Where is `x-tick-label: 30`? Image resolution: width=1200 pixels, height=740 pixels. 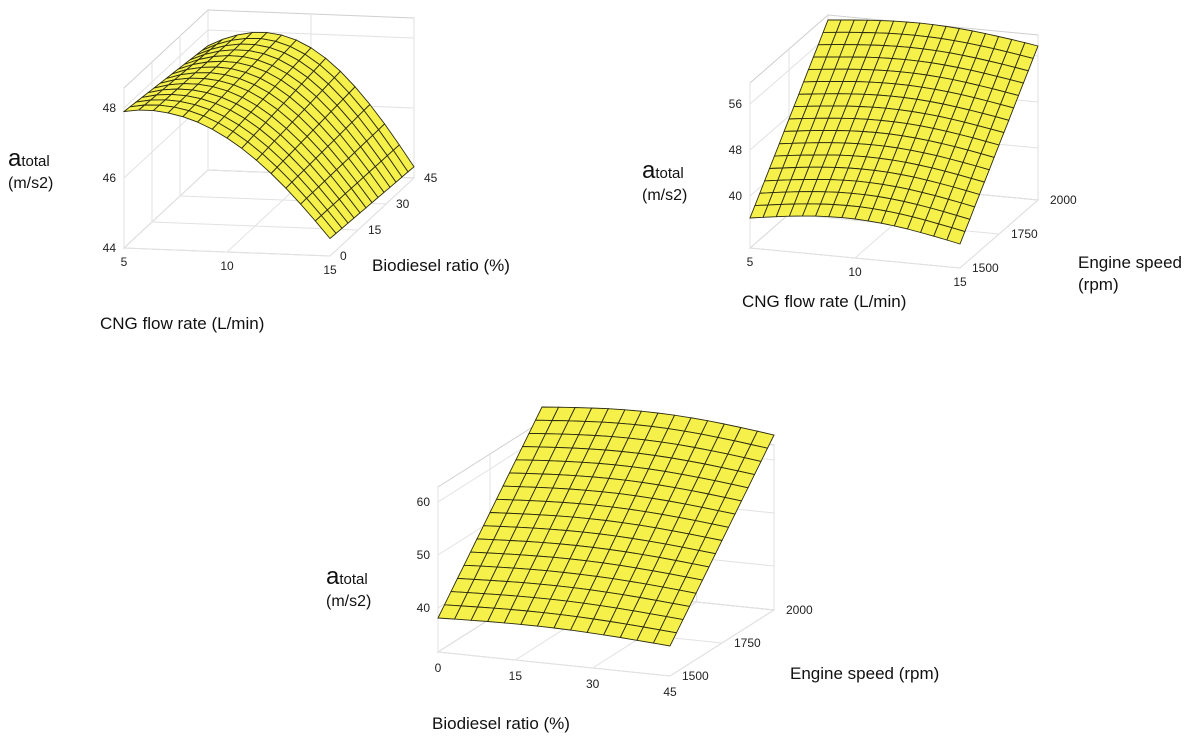
x-tick-label: 30 is located at coordinates (593, 684).